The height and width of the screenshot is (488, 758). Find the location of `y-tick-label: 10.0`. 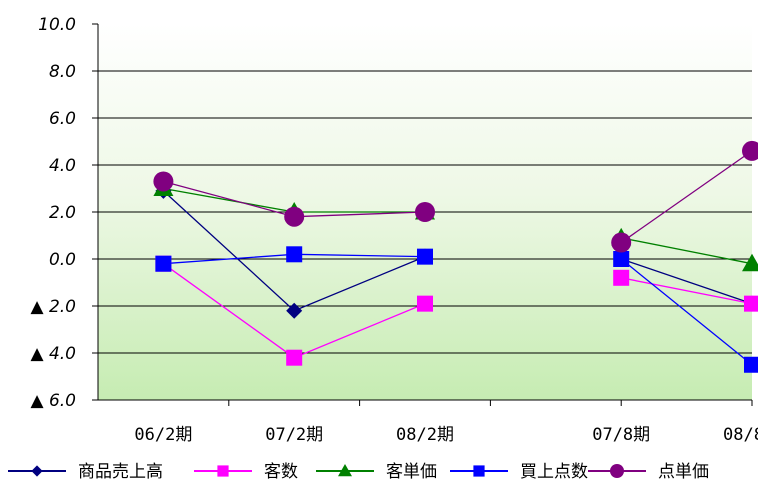

y-tick-label: 10.0 is located at coordinates (57, 25).